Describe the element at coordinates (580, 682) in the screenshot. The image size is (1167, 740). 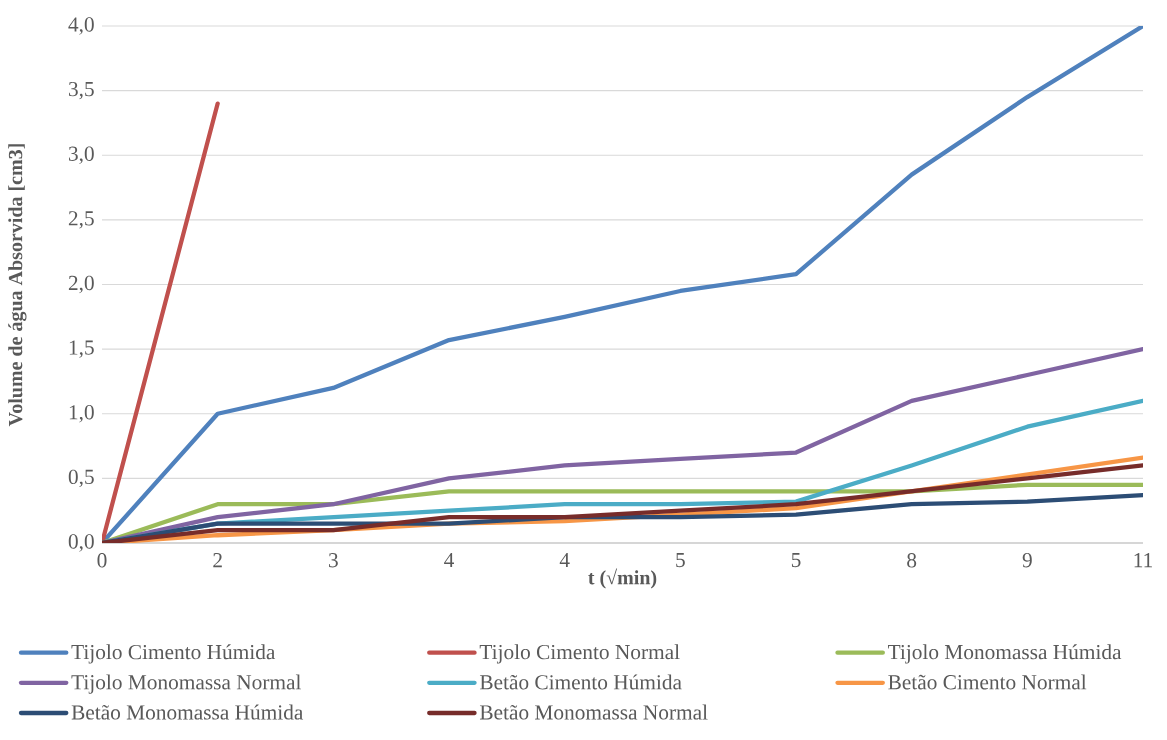
I see `legend-label: Betão Cimento Húmida` at that location.